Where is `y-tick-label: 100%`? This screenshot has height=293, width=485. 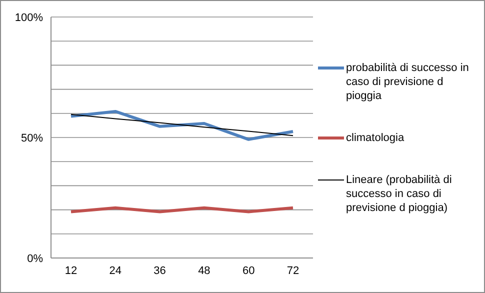
y-tick-label: 100% is located at coordinates (29, 18).